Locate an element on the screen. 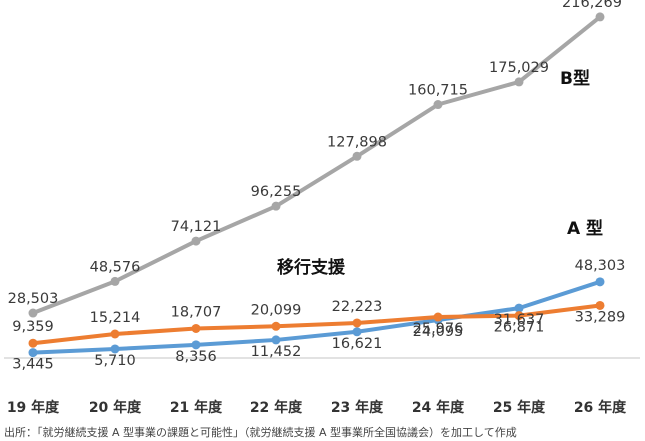 This screenshot has width=645, height=441. data-label-b: 48,576 is located at coordinates (115, 267).